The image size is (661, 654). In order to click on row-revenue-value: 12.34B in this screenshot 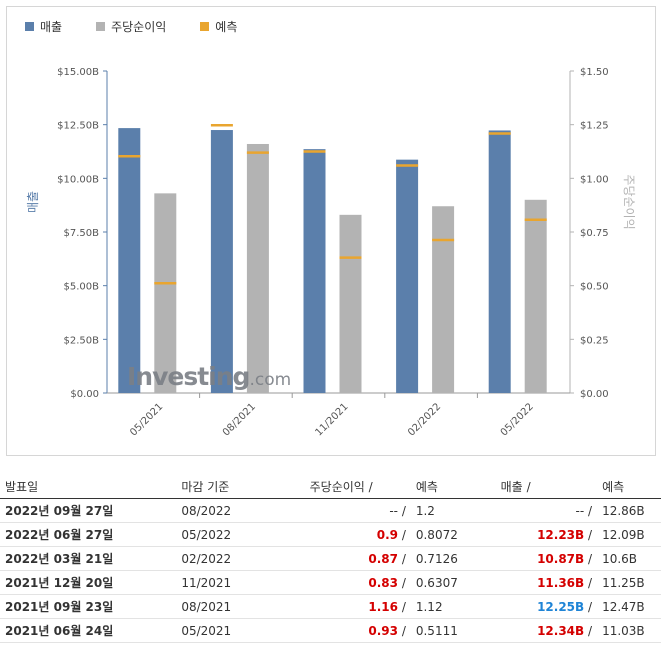, I will do `click(561, 630)`.